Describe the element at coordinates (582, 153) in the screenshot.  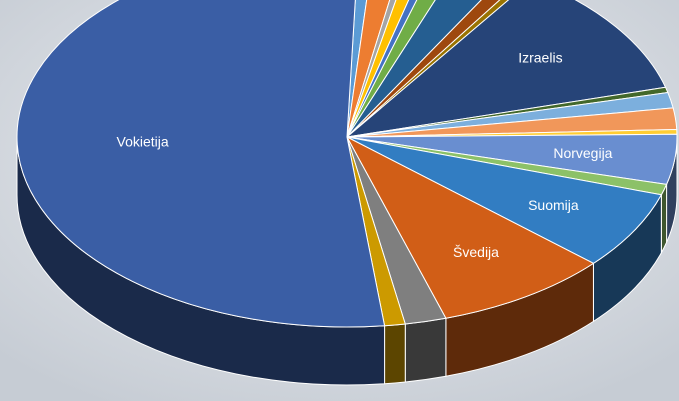
I see `data-label-norvegija: Norvegija` at that location.